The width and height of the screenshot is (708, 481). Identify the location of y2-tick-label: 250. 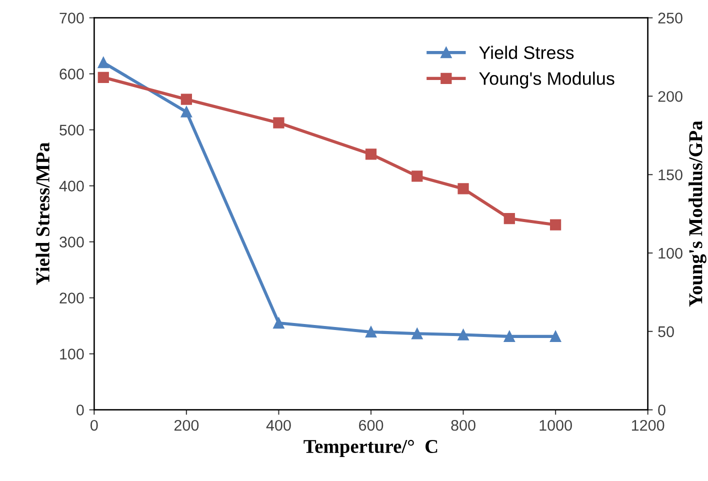
(670, 18).